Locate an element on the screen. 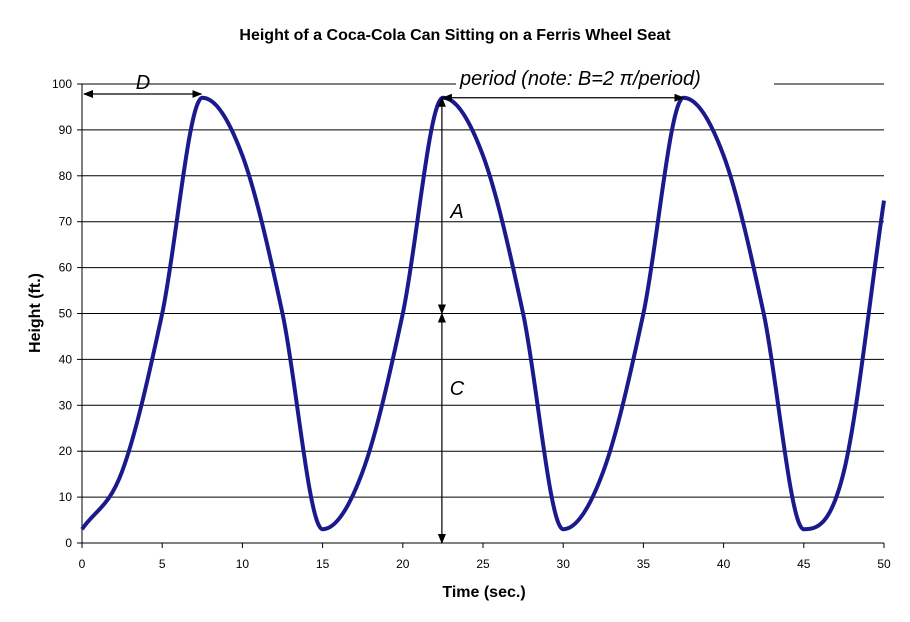 The image size is (910, 622). x-tick-label: 25 is located at coordinates (483, 564).